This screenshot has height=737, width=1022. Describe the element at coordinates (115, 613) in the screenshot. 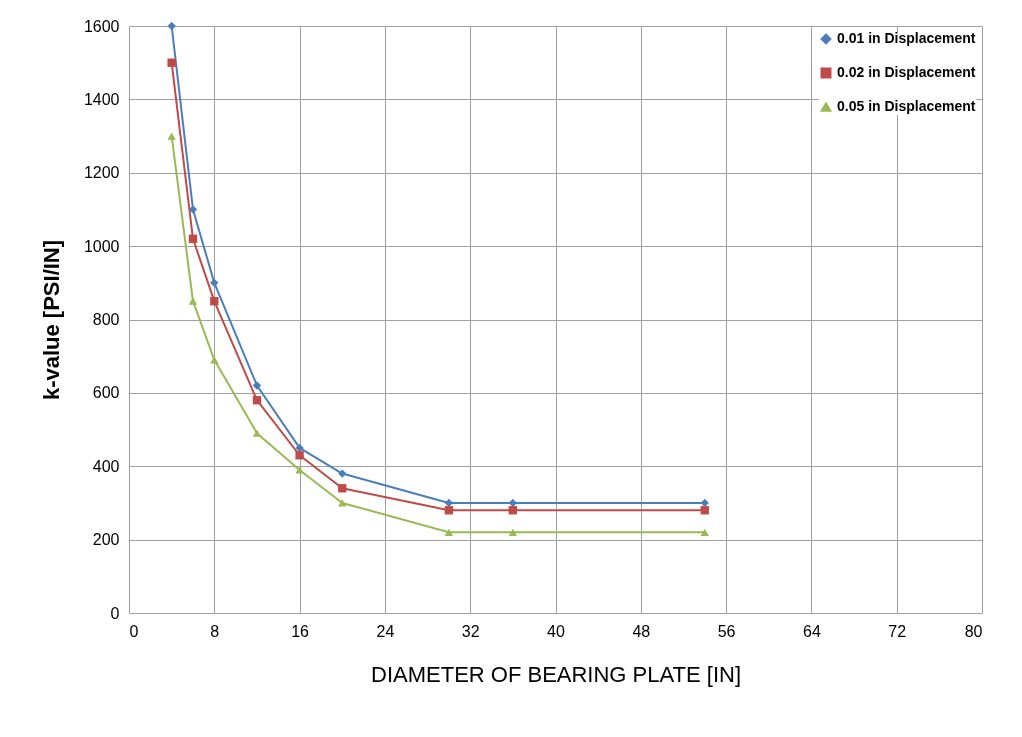

I see `y-tick-label: 0` at that location.